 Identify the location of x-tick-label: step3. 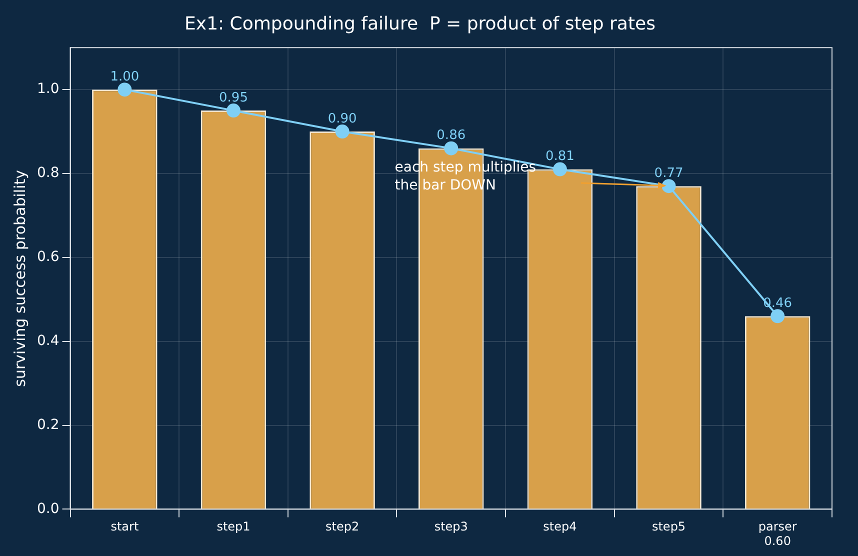
(451, 527).